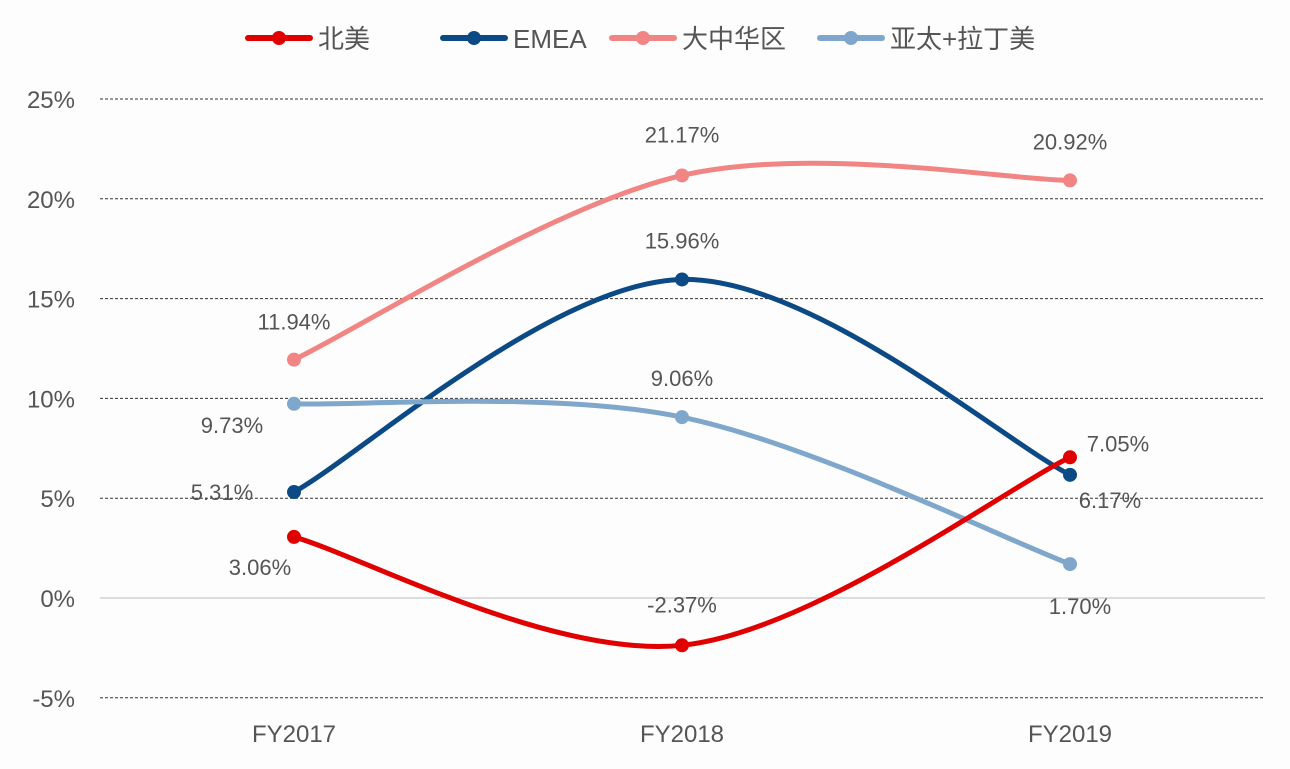 The height and width of the screenshot is (769, 1290). Describe the element at coordinates (294, 322) in the screenshot. I see `data-label: 11.94%` at that location.